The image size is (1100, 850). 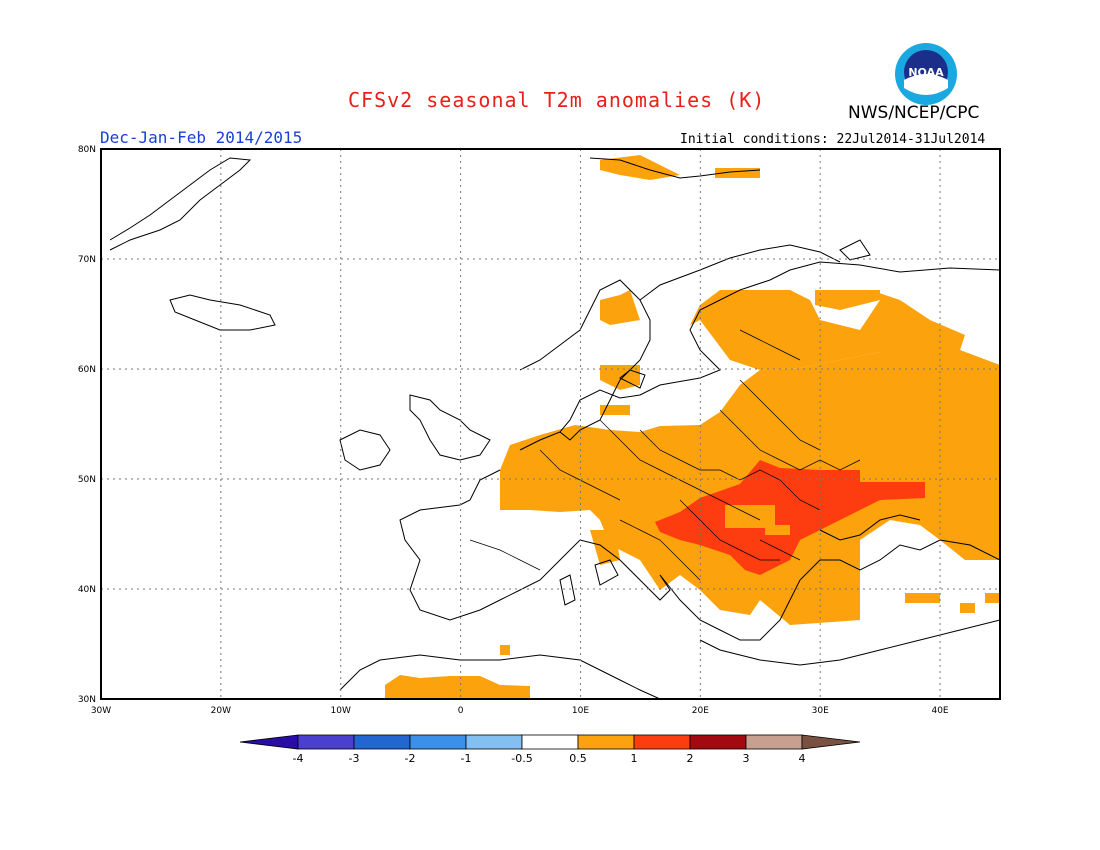 I want to click on initial-conditions-label: Initial conditions: 22Jul2014-31Jul2014, so click(x=833, y=139).